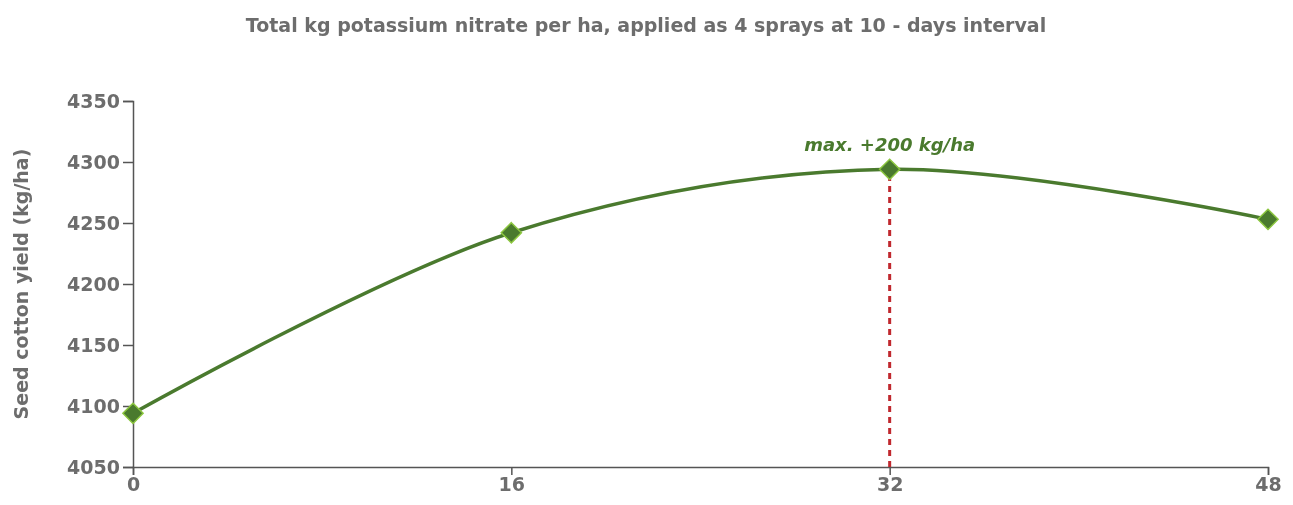 This screenshot has height=505, width=1293. I want to click on y-tick-label: 4250, so click(93, 222).